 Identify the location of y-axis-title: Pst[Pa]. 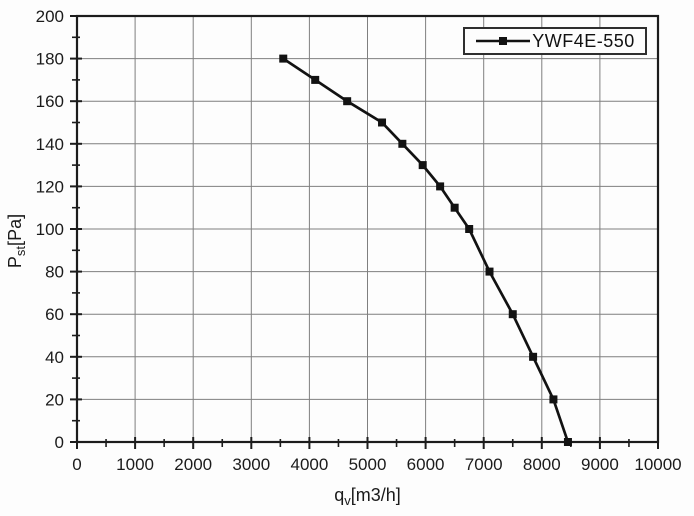
(16, 241).